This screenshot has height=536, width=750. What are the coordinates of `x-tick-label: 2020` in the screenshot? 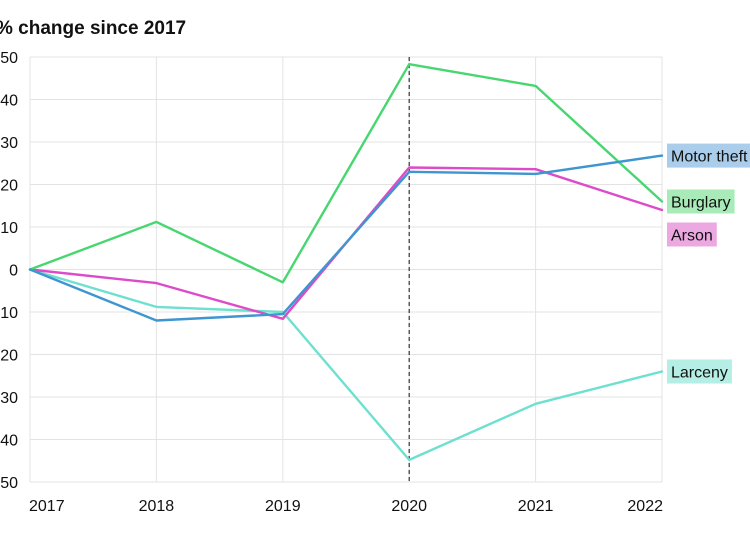 It's located at (409, 506).